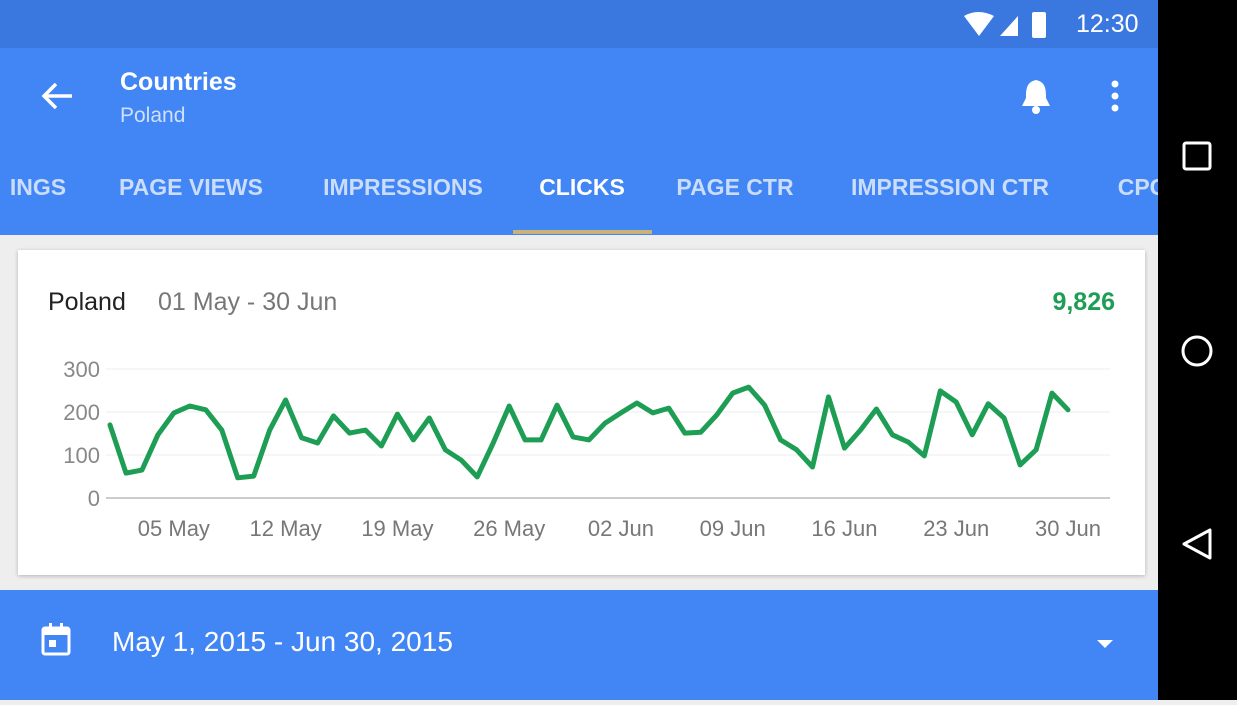 The height and width of the screenshot is (705, 1237). What do you see at coordinates (950, 187) in the screenshot?
I see `tab: IMPRESSION CTR` at bounding box center [950, 187].